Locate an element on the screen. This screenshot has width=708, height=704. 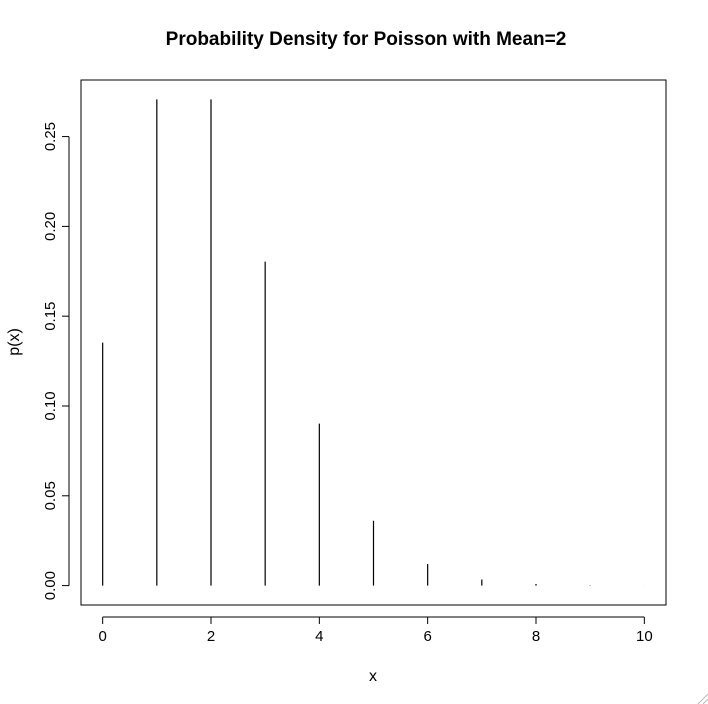
y-tick-label: 0.20 is located at coordinates (50, 226).